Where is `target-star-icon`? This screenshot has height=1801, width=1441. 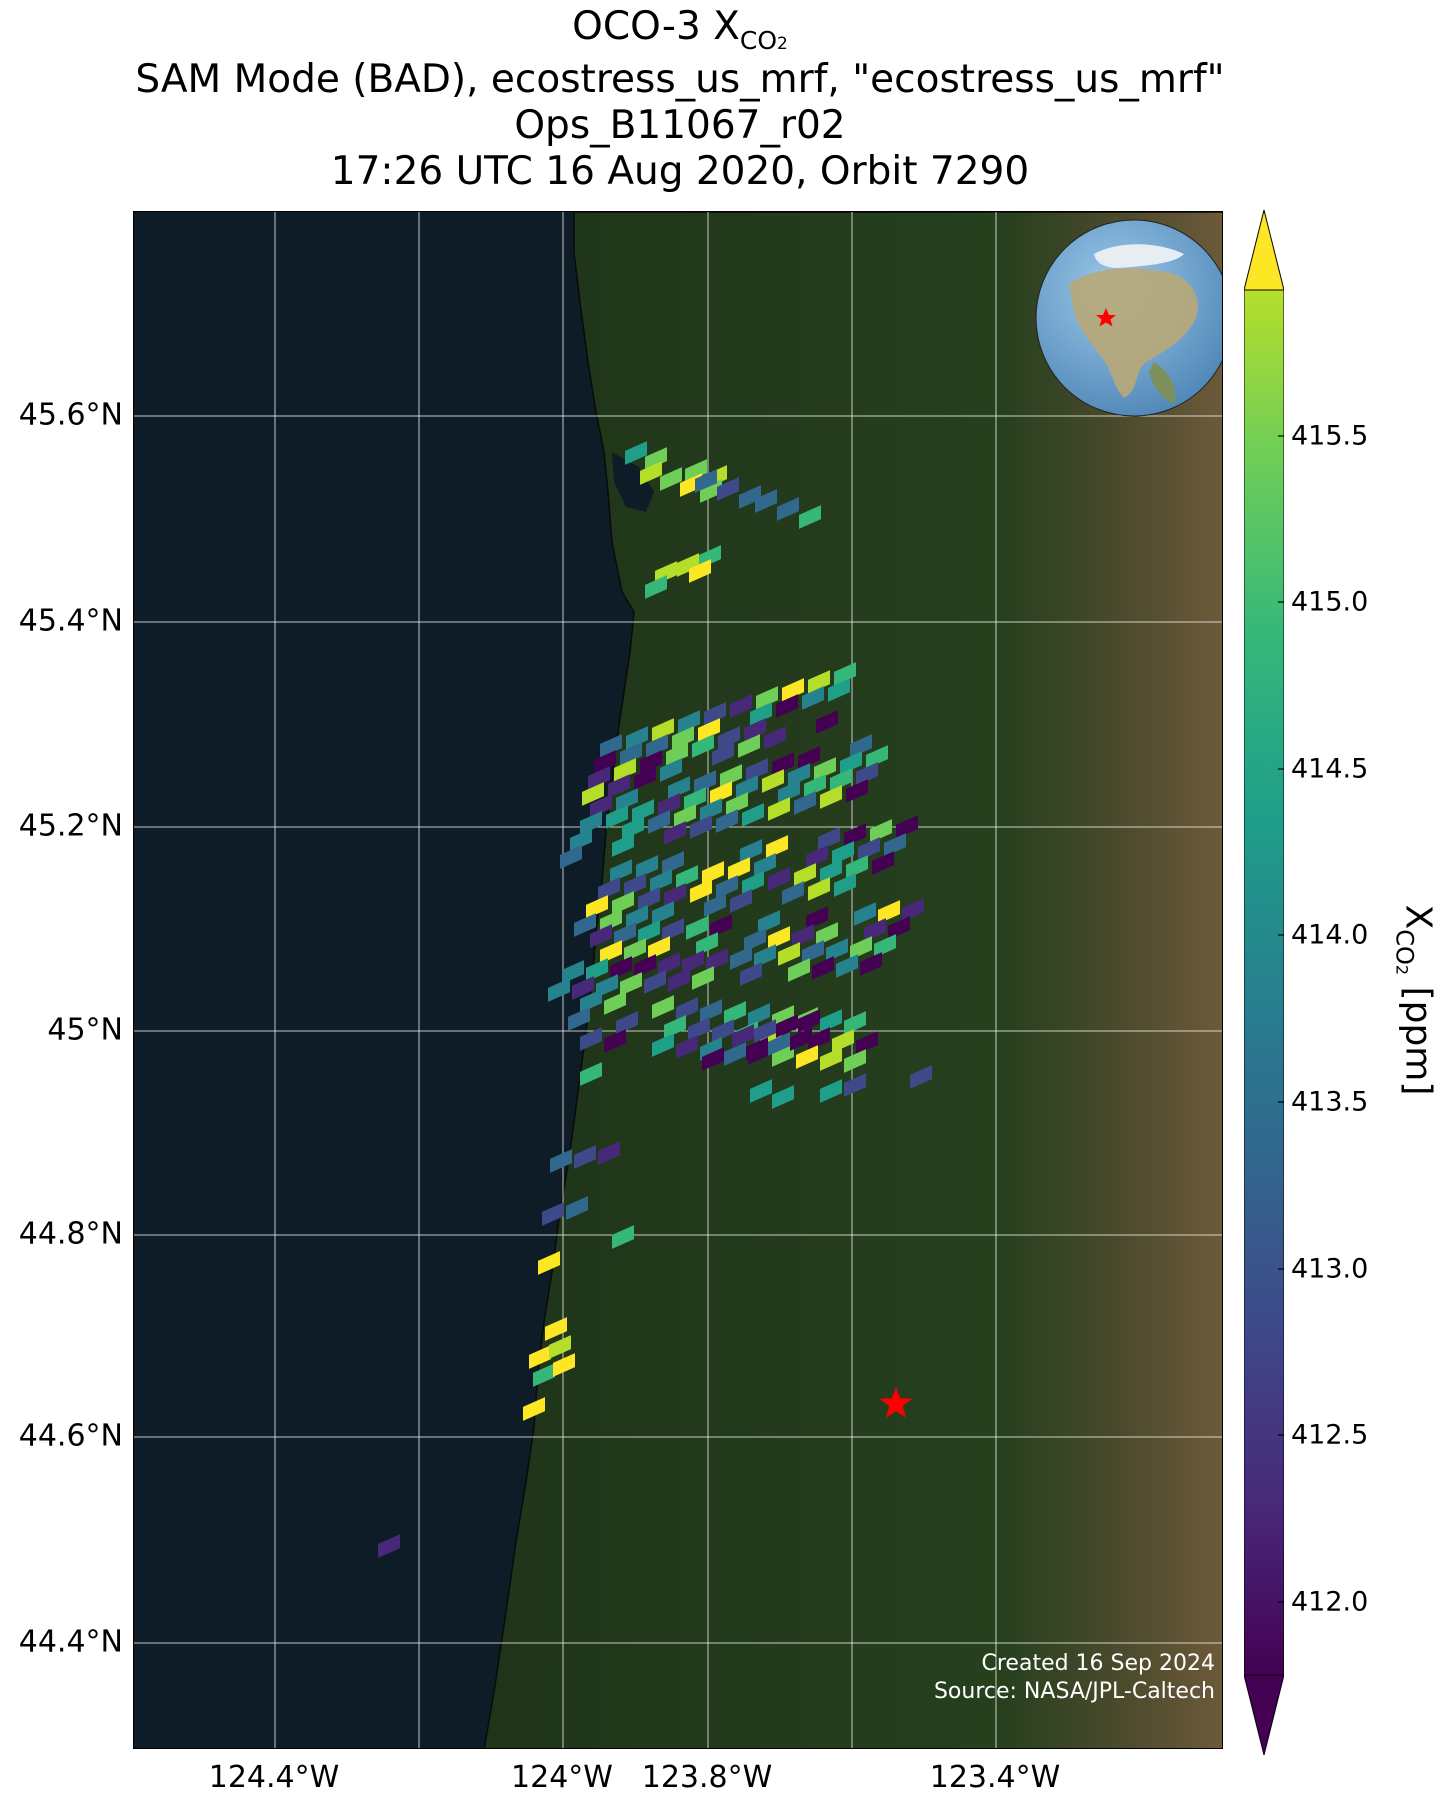 target-star-icon is located at coordinates (896, 1402).